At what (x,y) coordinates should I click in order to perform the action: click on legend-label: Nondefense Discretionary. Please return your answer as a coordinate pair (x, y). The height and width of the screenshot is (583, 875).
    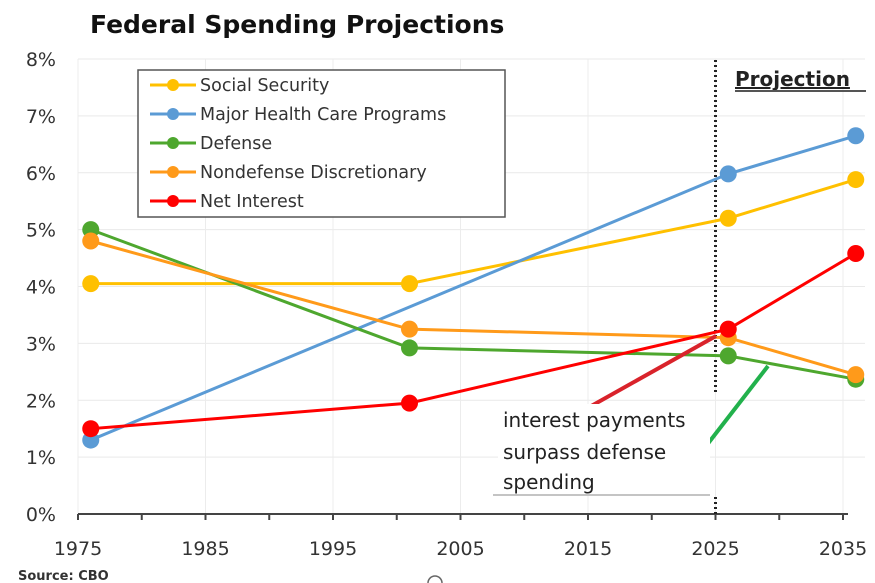
    Looking at the image, I should click on (313, 173).